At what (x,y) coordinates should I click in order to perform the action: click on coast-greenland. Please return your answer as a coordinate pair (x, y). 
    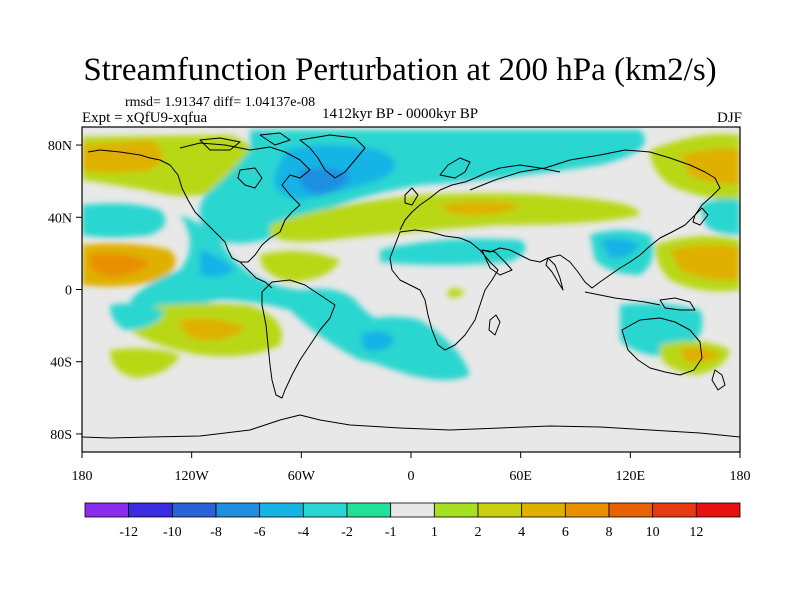
    Looking at the image, I should click on (332, 156).